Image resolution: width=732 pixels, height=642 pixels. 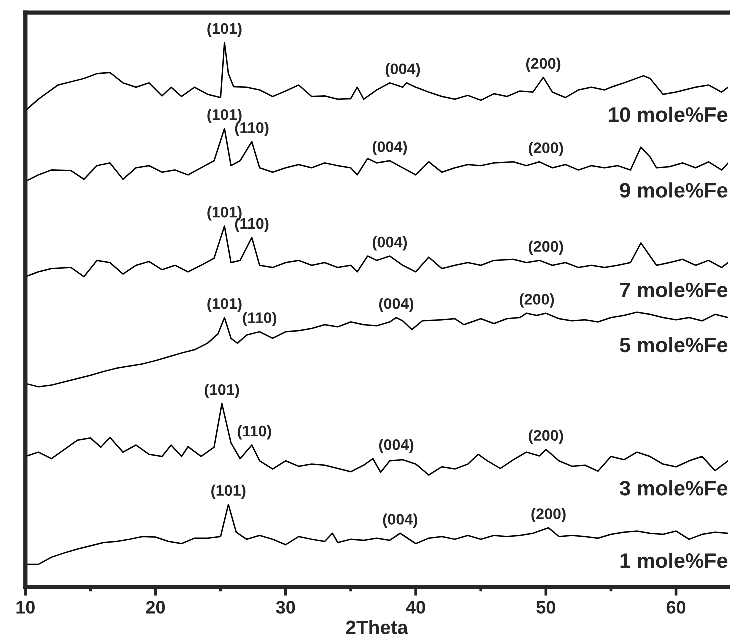 What do you see at coordinates (676, 607) in the screenshot?
I see `x-tick-label: 60` at bounding box center [676, 607].